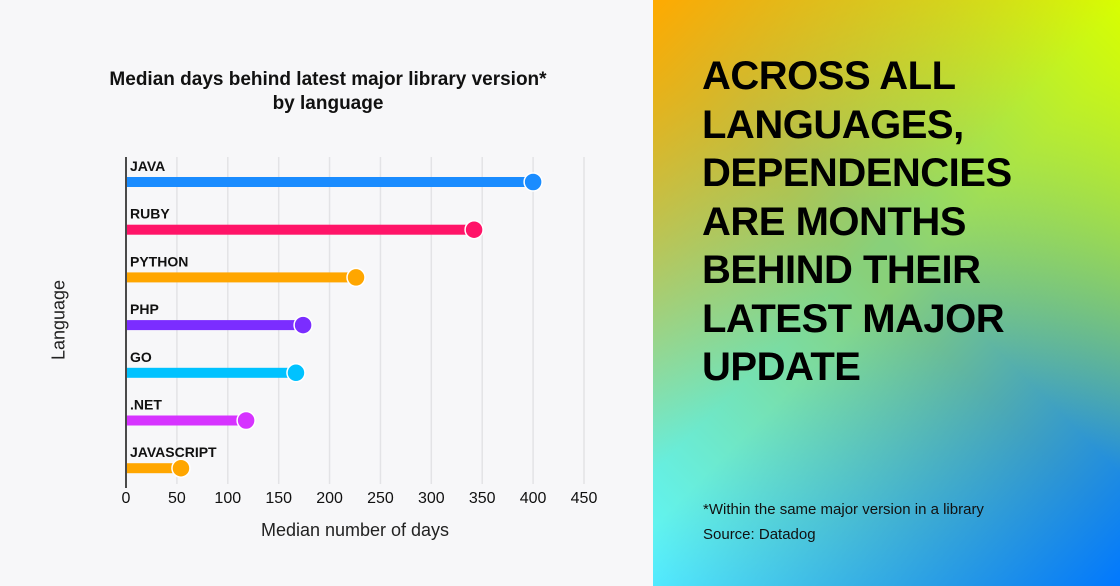  I want to click on headline-line: ACROSS ALL, so click(829, 76).